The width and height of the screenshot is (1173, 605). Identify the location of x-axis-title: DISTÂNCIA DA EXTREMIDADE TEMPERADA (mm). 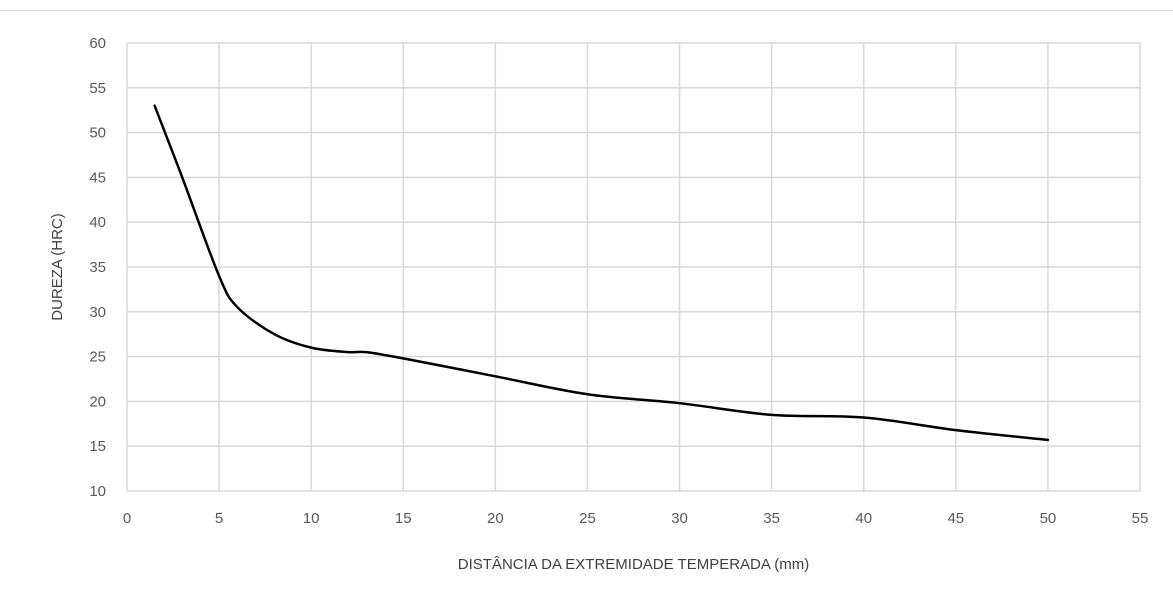
(633, 564).